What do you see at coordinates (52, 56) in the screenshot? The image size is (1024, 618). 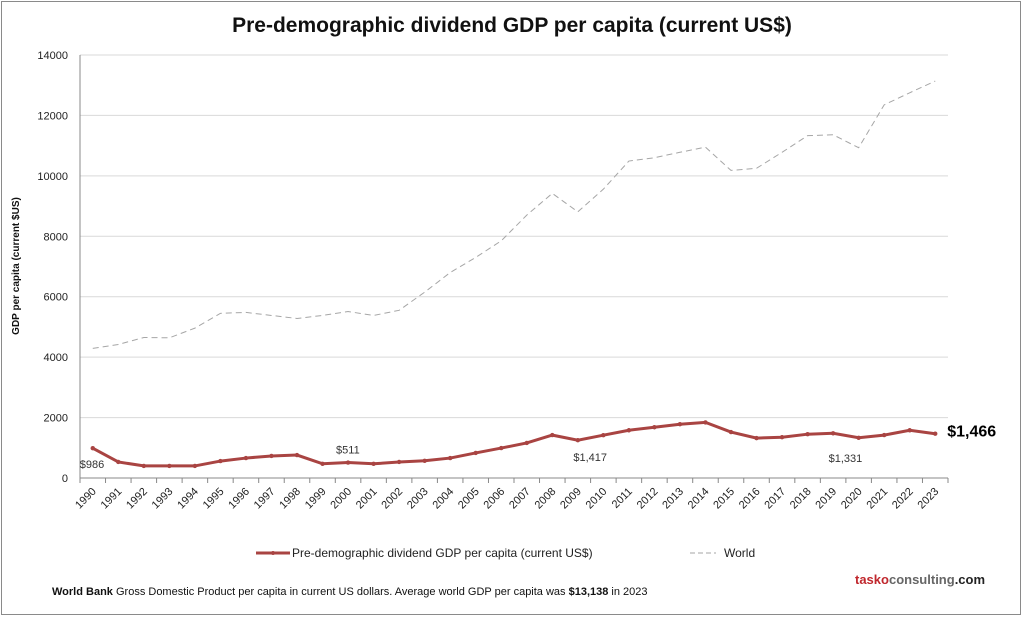 I see `y-tick-label: 14000` at bounding box center [52, 56].